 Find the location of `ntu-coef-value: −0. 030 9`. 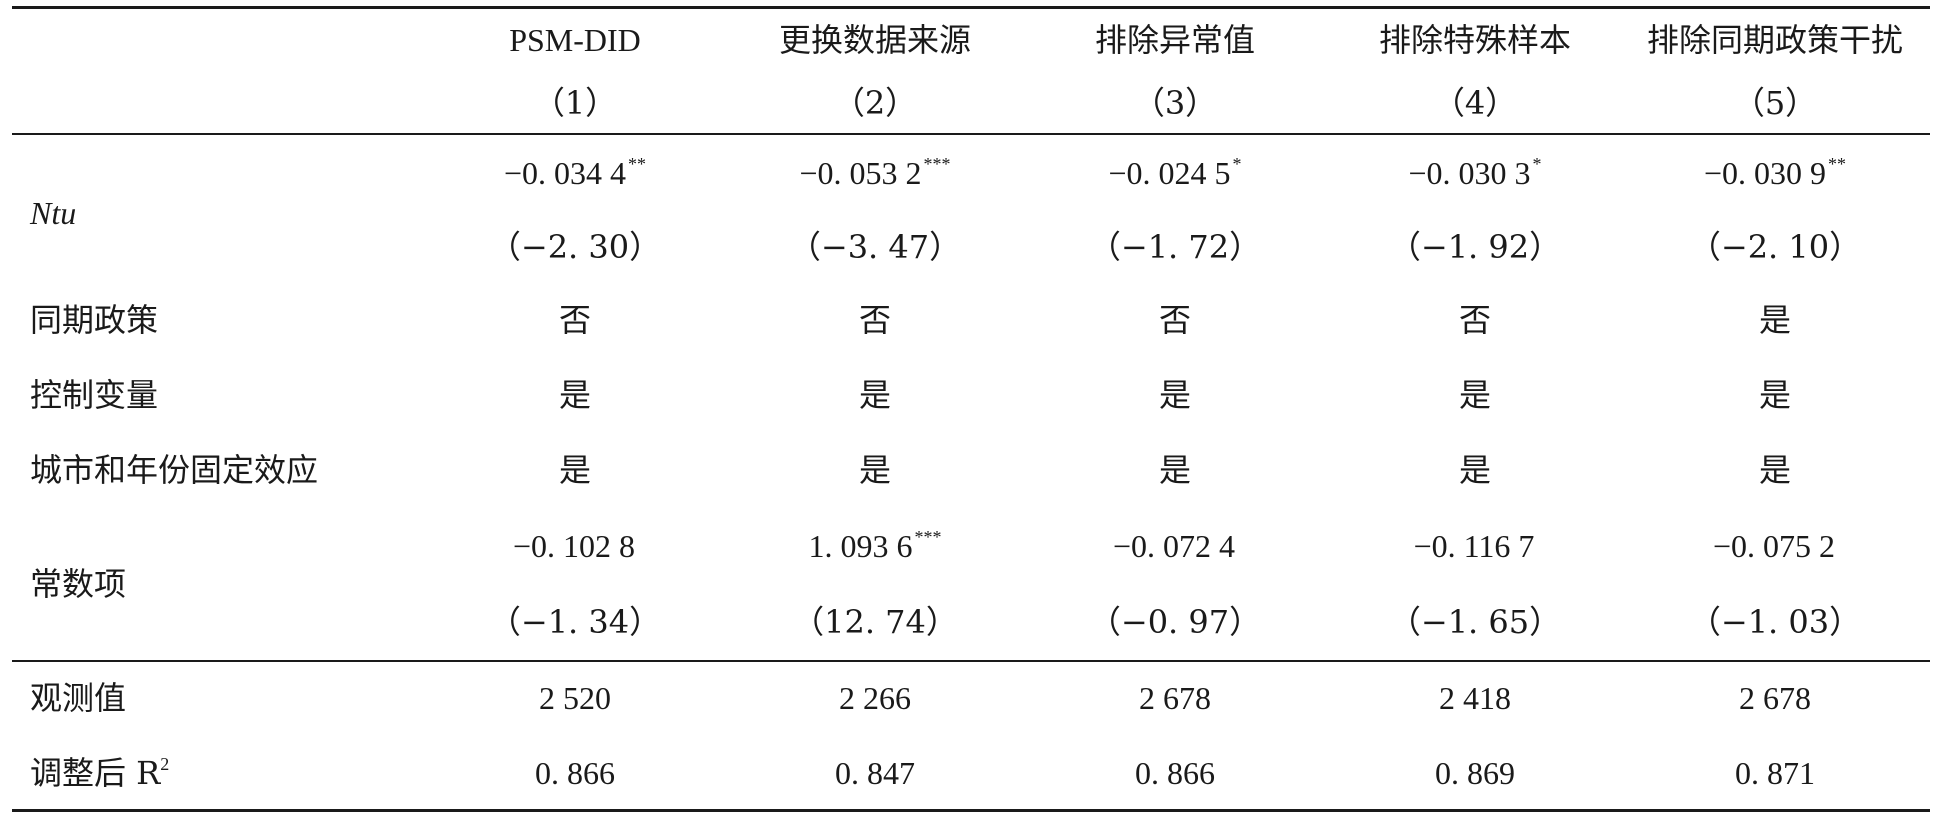

ntu-coef-value: −0. 030 9 is located at coordinates (1765, 173).